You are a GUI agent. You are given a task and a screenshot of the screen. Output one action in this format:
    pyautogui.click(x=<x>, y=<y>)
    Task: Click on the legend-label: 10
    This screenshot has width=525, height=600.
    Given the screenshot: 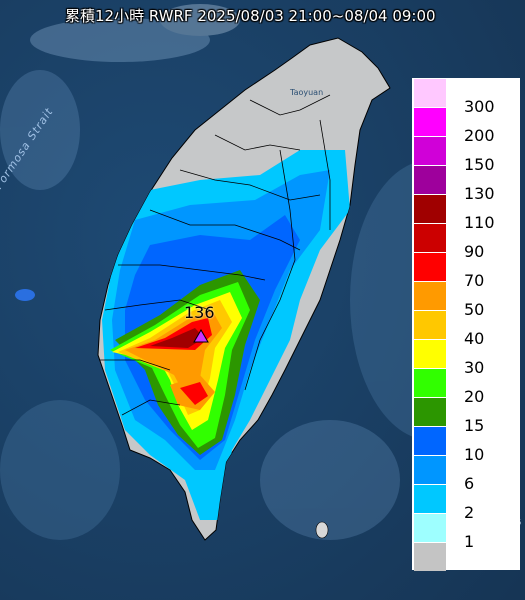 What is the action you would take?
    pyautogui.click(x=474, y=454)
    